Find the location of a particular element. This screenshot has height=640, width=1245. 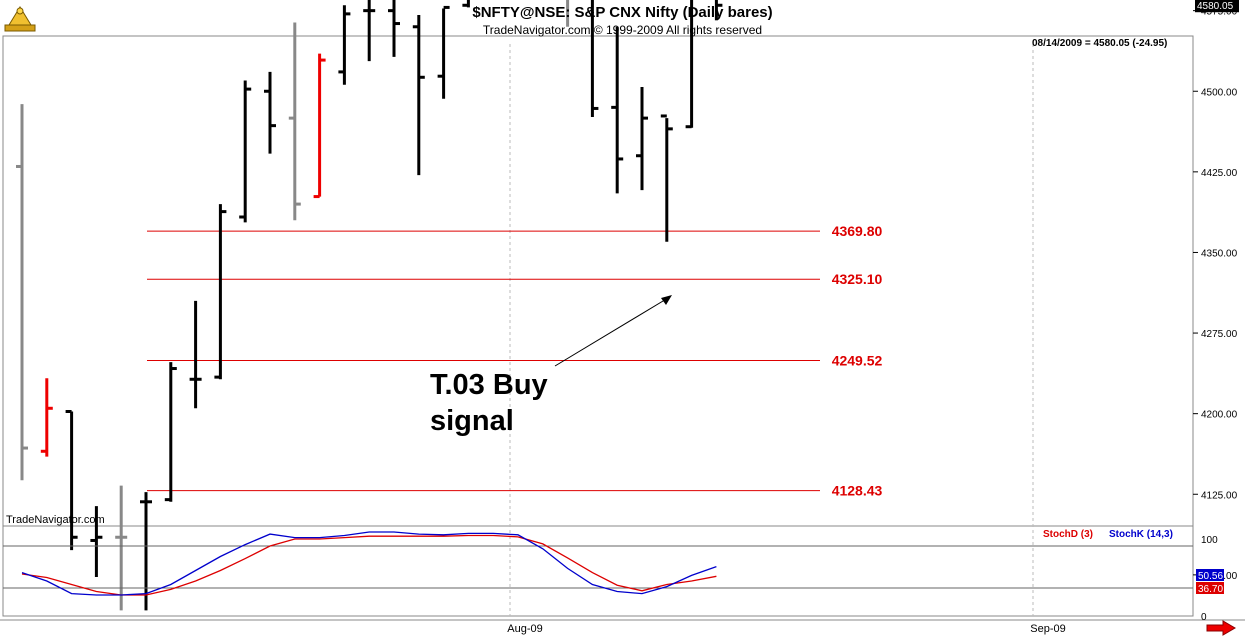

price-tick-label: 4425.00 is located at coordinates (1219, 173).